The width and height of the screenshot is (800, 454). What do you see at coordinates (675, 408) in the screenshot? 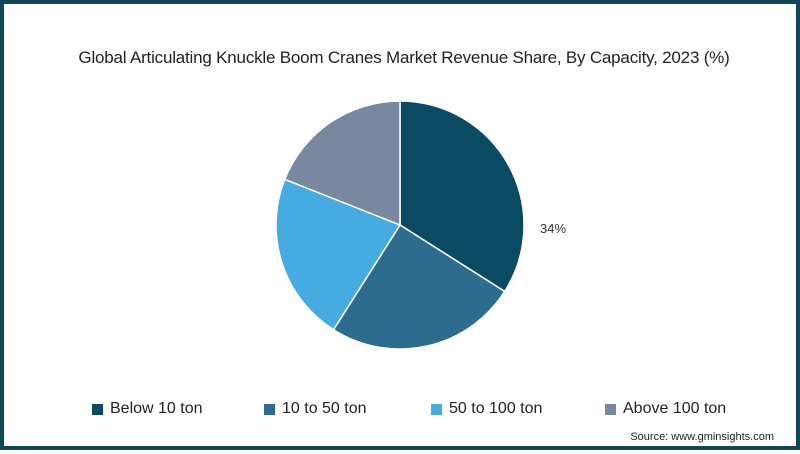
I see `legend-label: Above 100 ton` at bounding box center [675, 408].